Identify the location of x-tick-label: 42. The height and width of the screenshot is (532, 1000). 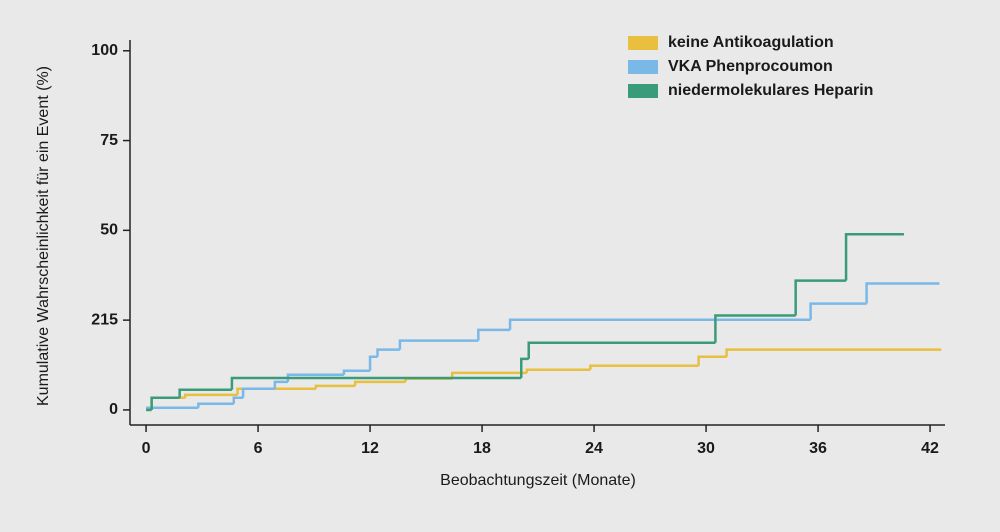
(930, 448).